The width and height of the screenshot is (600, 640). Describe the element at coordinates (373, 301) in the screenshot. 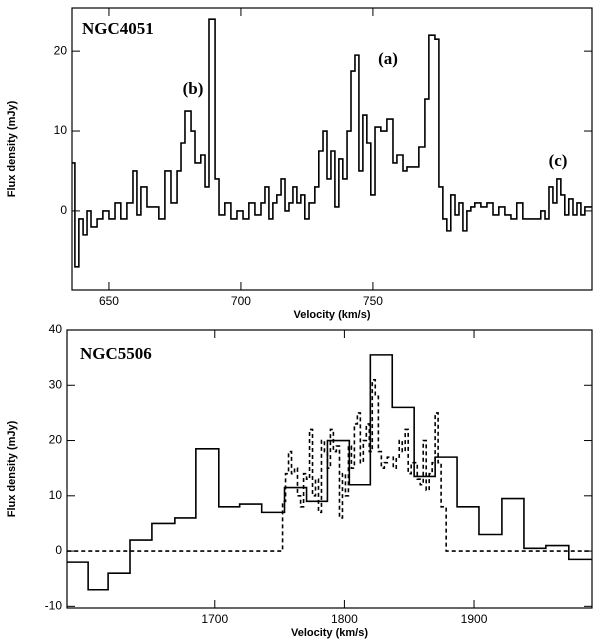

I see `x-tick-label: 750` at that location.